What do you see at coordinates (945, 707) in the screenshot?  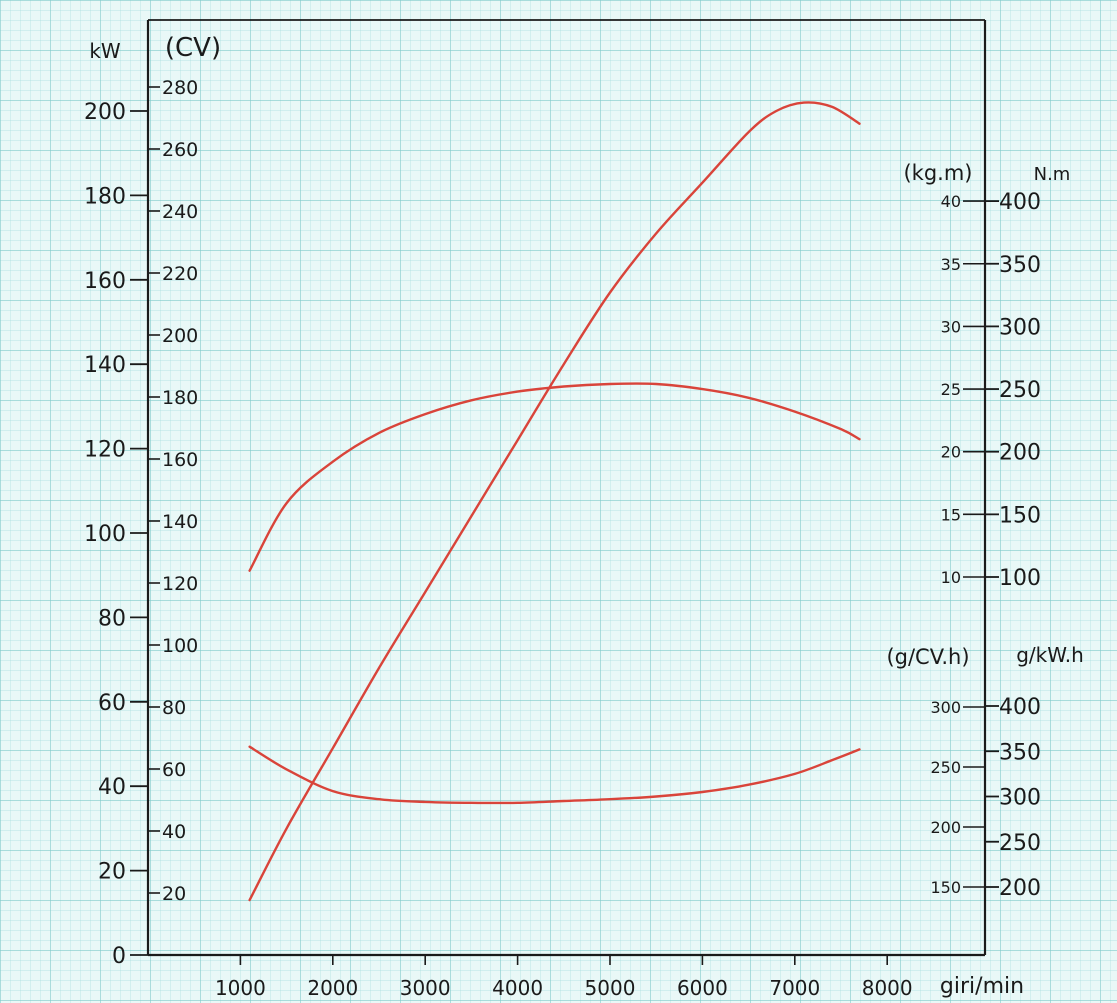 I see `g-cvh-tick-label: 300` at bounding box center [945, 707].